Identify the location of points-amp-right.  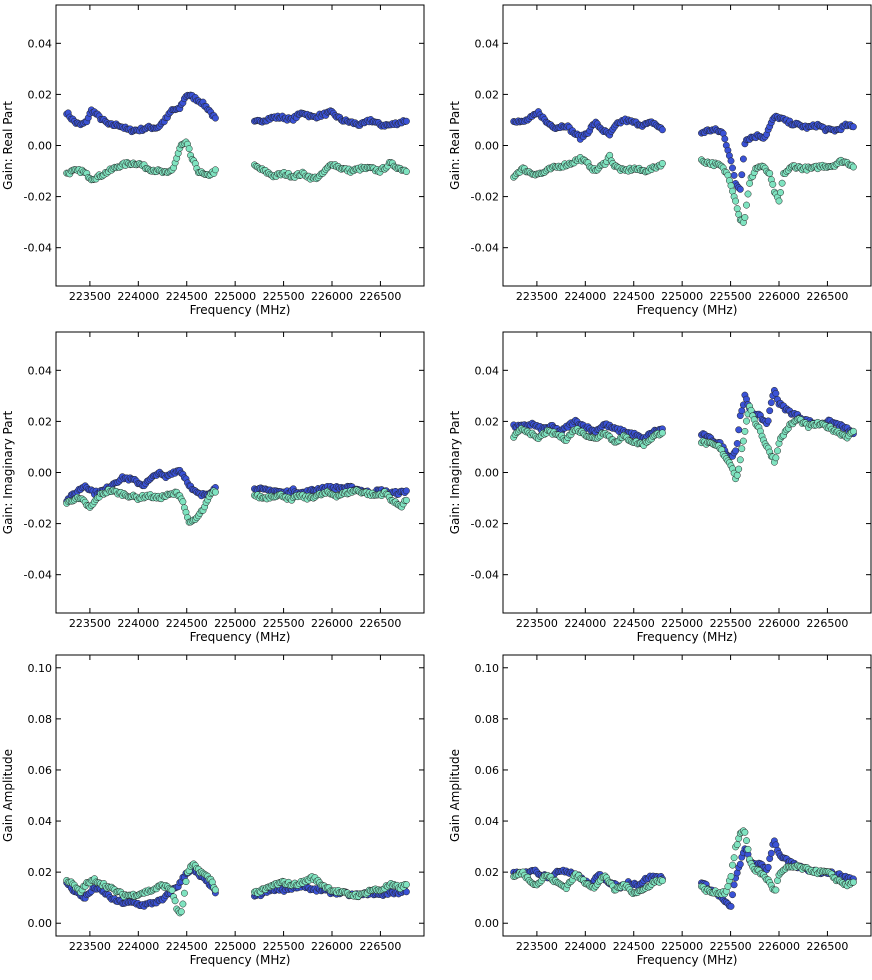
(683, 868).